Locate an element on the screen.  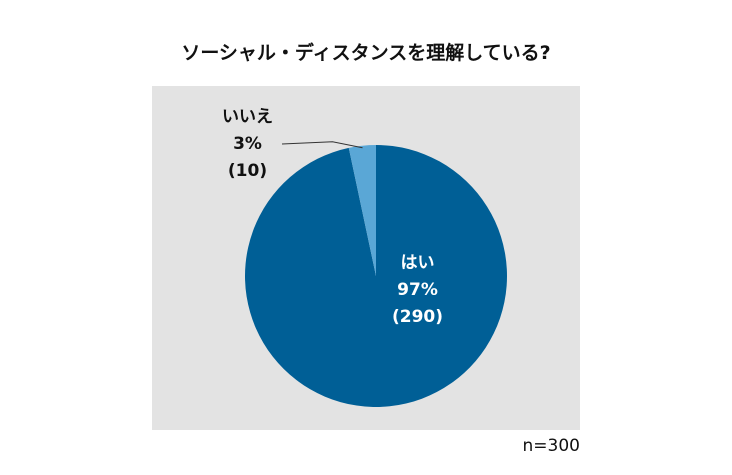
slice-label-yes: はい 97% (290) is located at coordinates (417, 290).